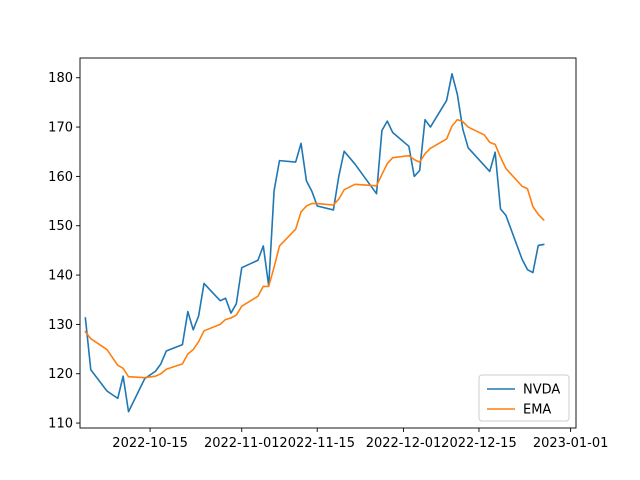  I want to click on y-tick-label: 130, so click(60, 325).